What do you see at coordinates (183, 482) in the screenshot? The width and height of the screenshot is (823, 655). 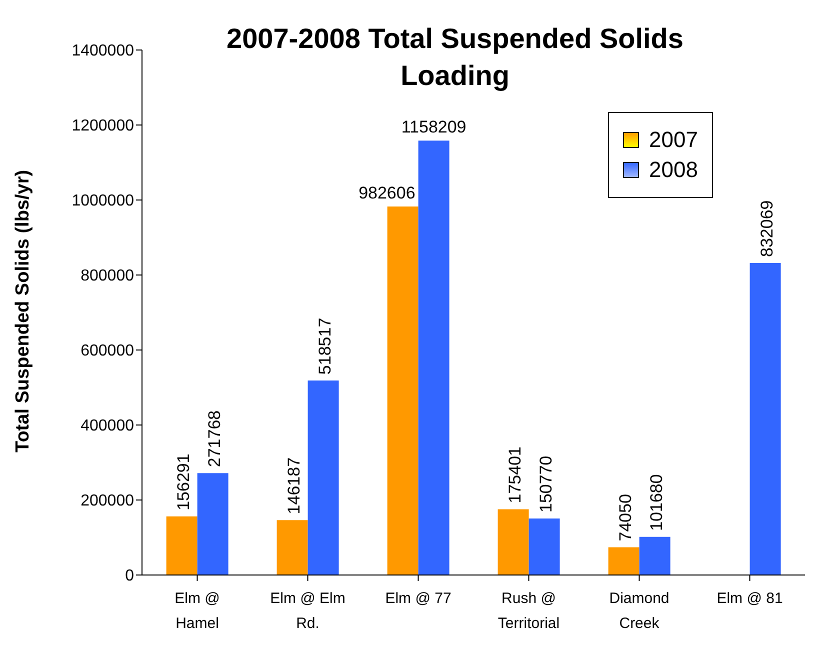 I see `data-label: 156291` at bounding box center [183, 482].